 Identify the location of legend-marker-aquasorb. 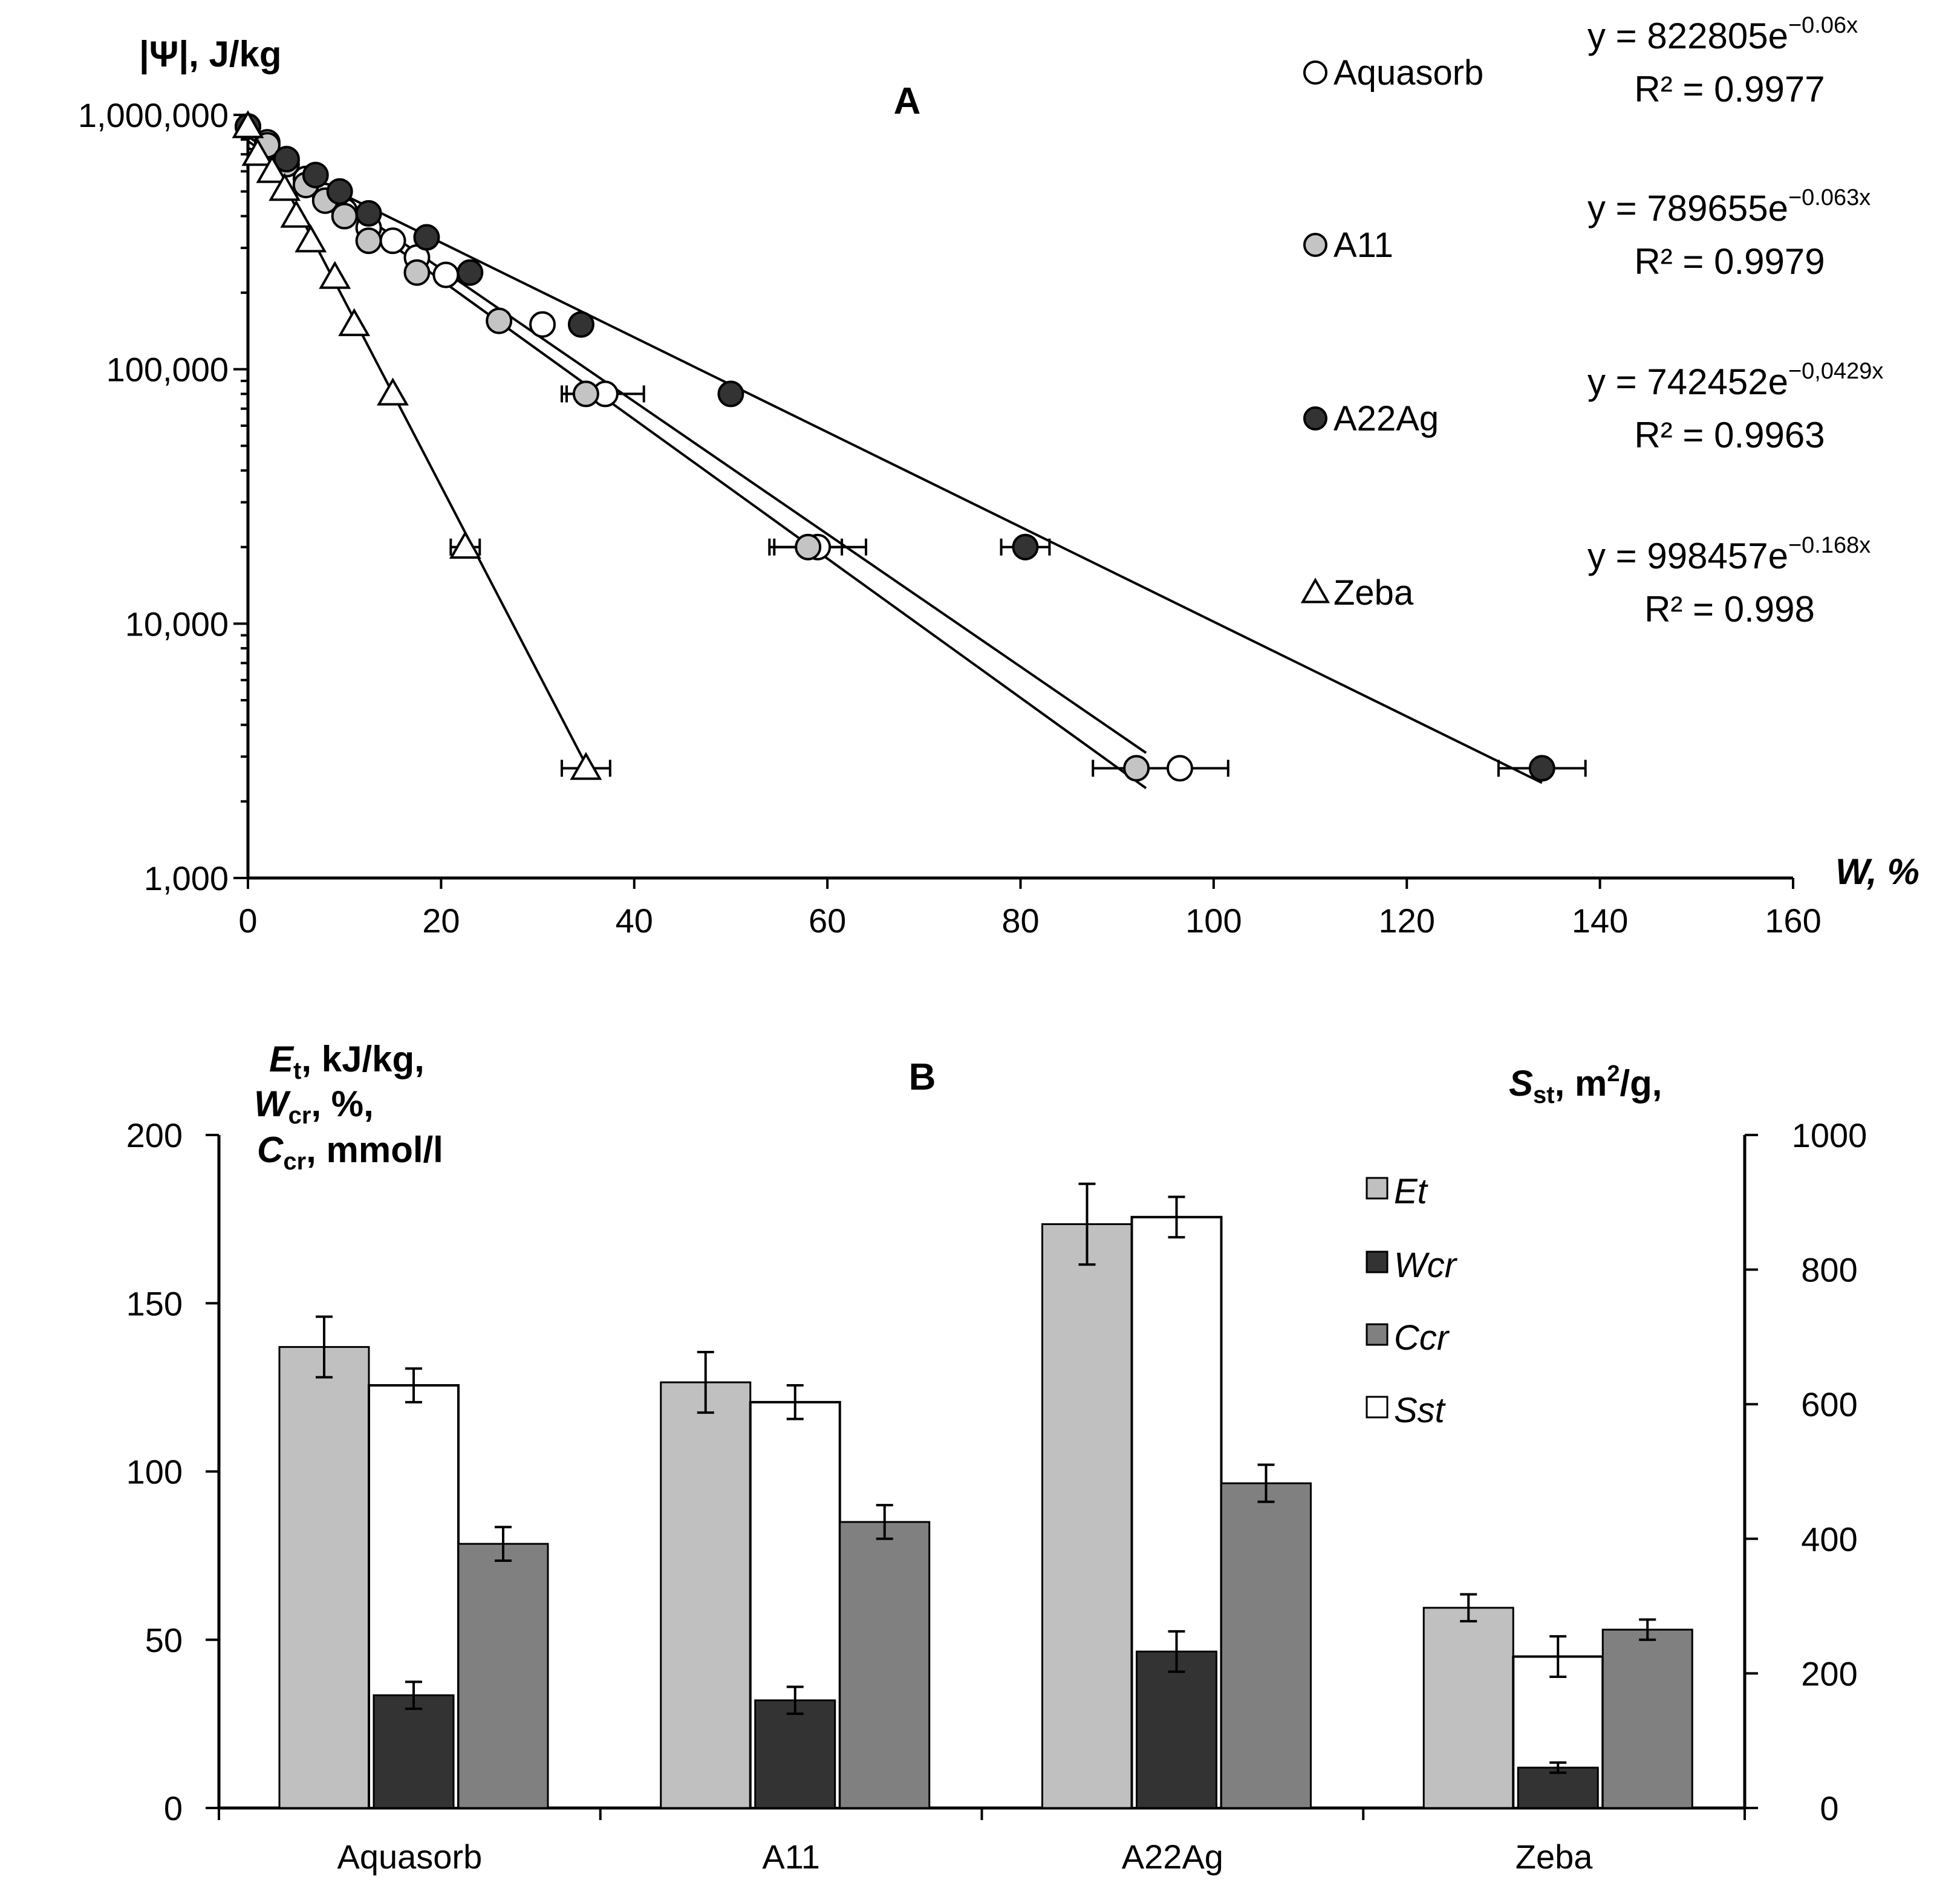
(1315, 72).